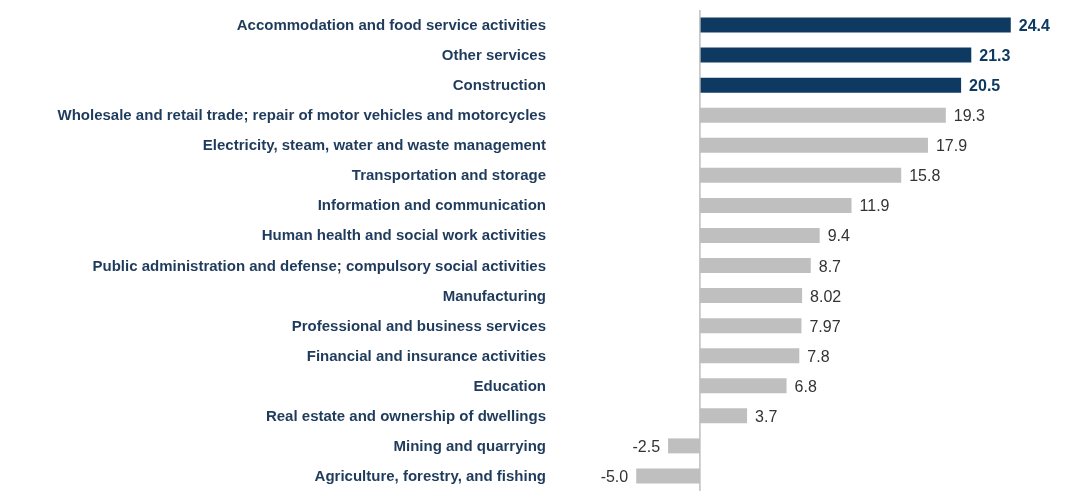 The height and width of the screenshot is (502, 1078). Describe the element at coordinates (614, 476) in the screenshot. I see `data-label: -5.0` at that location.